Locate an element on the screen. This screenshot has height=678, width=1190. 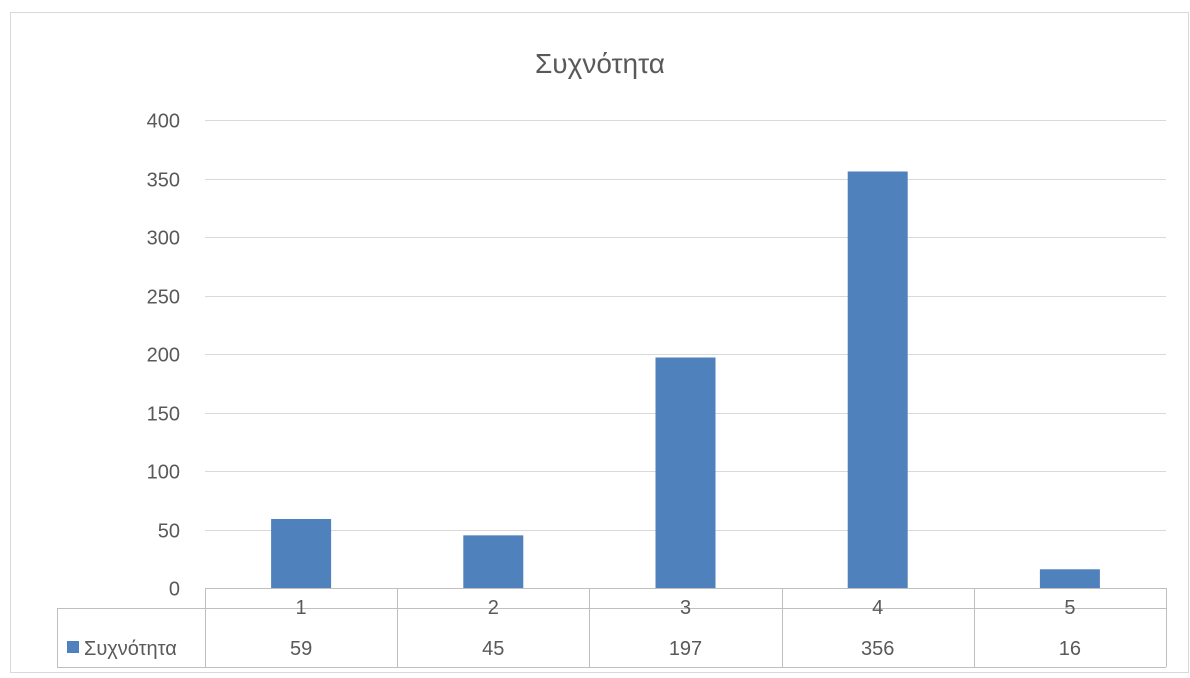
data-table-value: 59 is located at coordinates (301, 649).